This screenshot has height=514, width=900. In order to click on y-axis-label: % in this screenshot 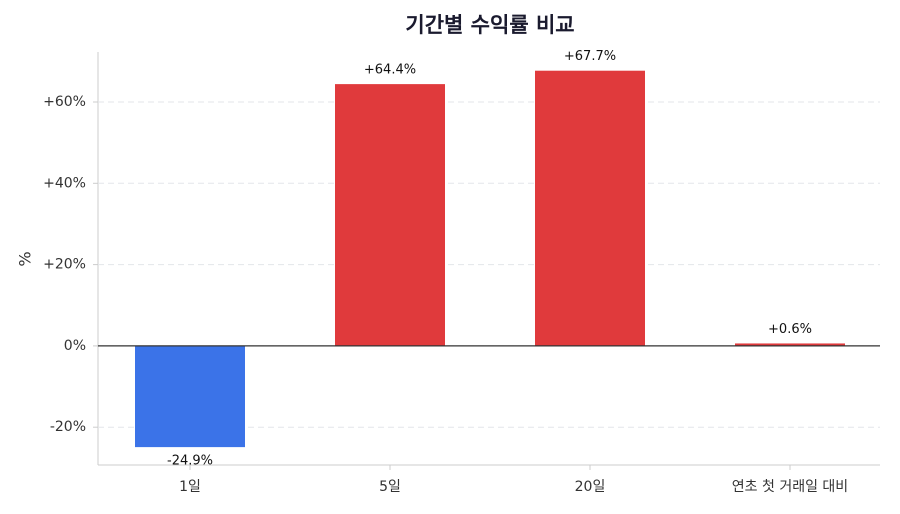, I will do `click(25, 258)`.